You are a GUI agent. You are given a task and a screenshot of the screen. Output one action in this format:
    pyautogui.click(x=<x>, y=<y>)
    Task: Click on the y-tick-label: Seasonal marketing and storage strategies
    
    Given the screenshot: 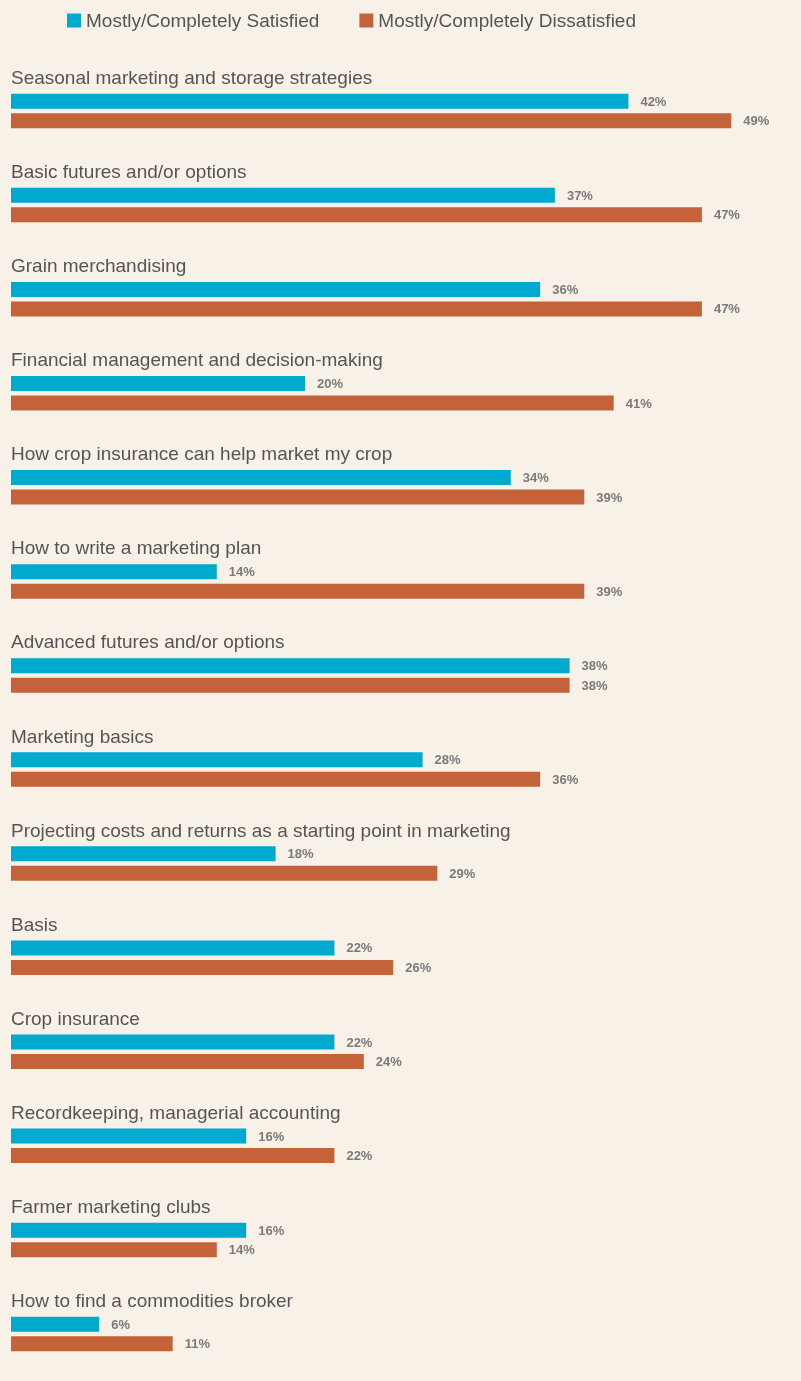 What is the action you would take?
    pyautogui.click(x=192, y=78)
    